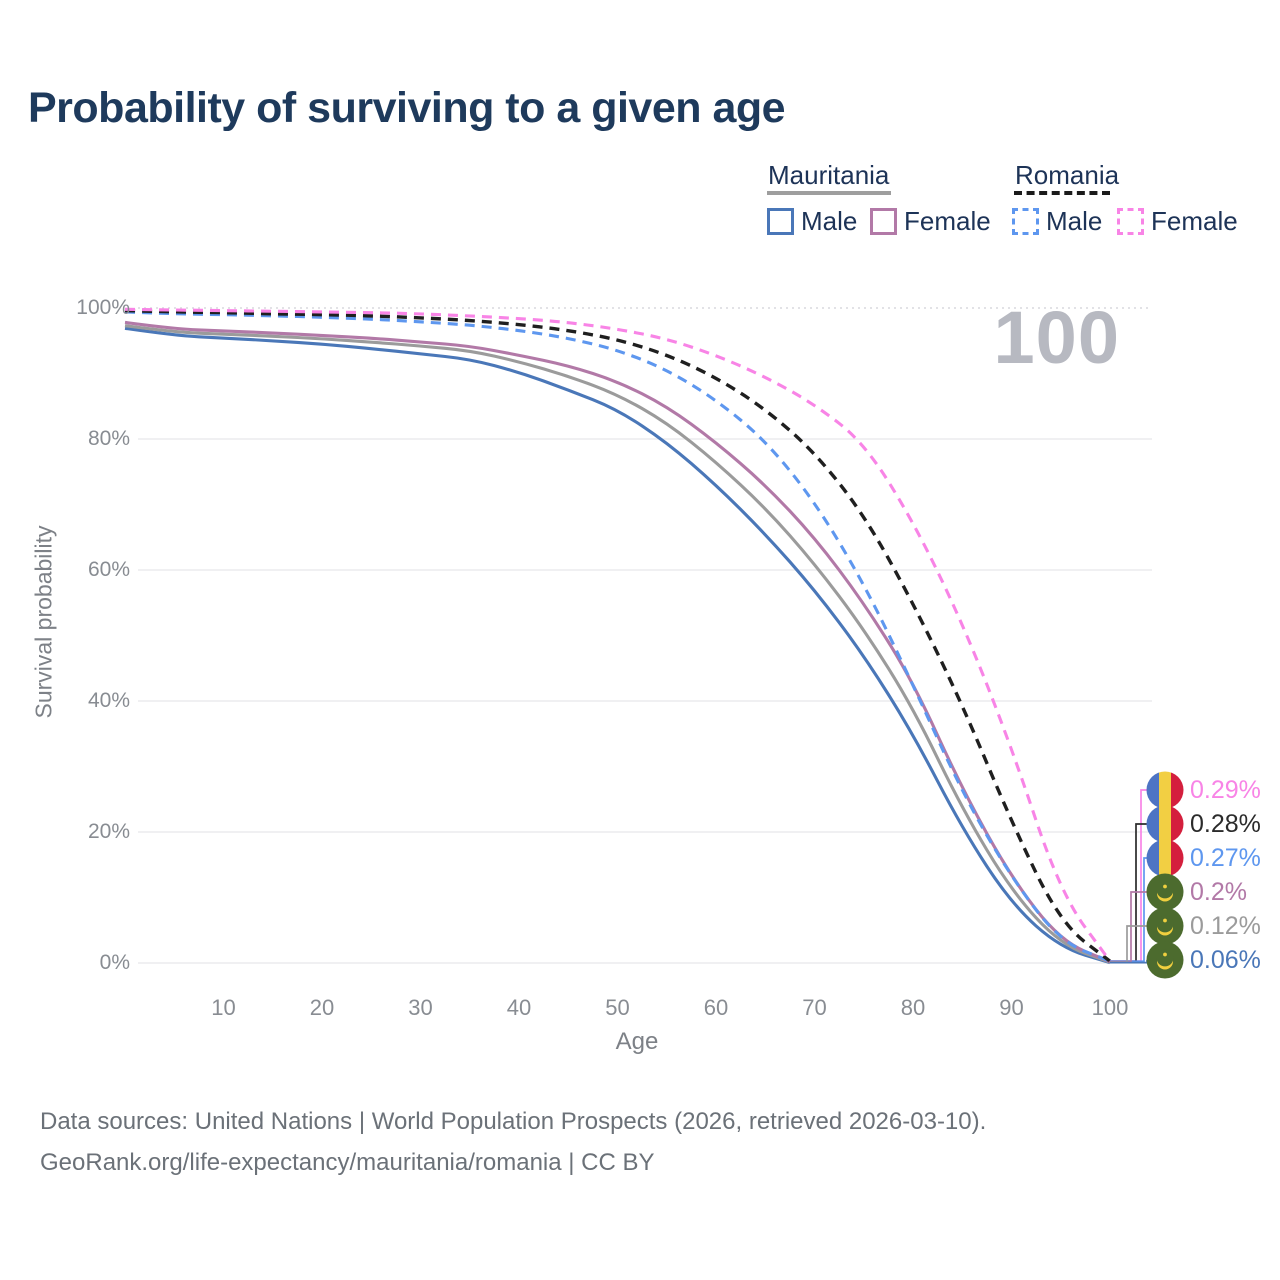 The image size is (1280, 1280). I want to click on legend-item-romania-male: Male, so click(1057, 221).